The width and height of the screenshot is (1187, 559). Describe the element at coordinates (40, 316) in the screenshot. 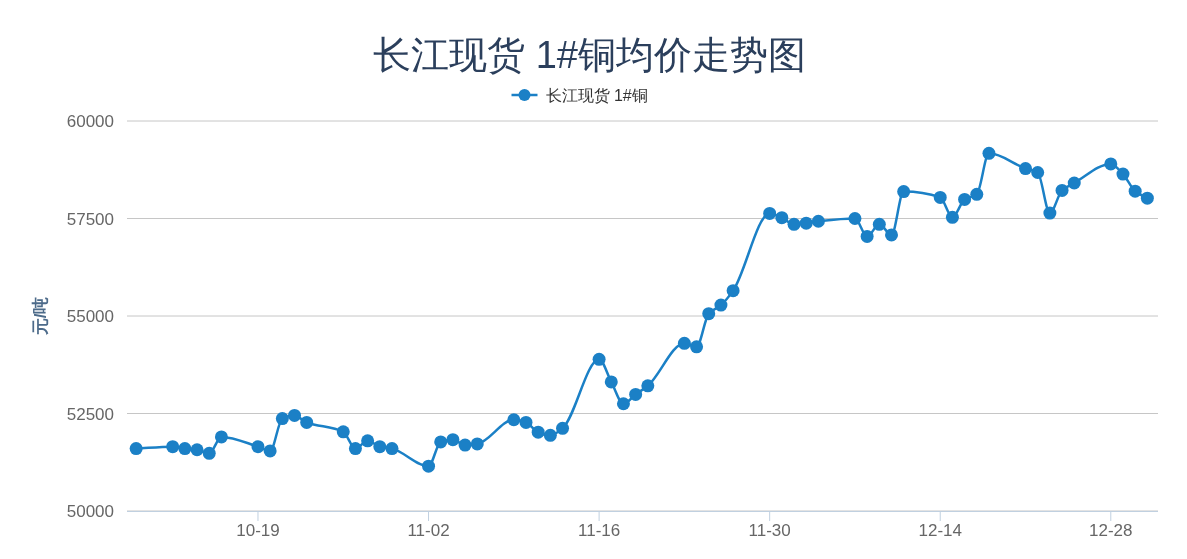

I see `y-axis-title: 元/吨` at that location.